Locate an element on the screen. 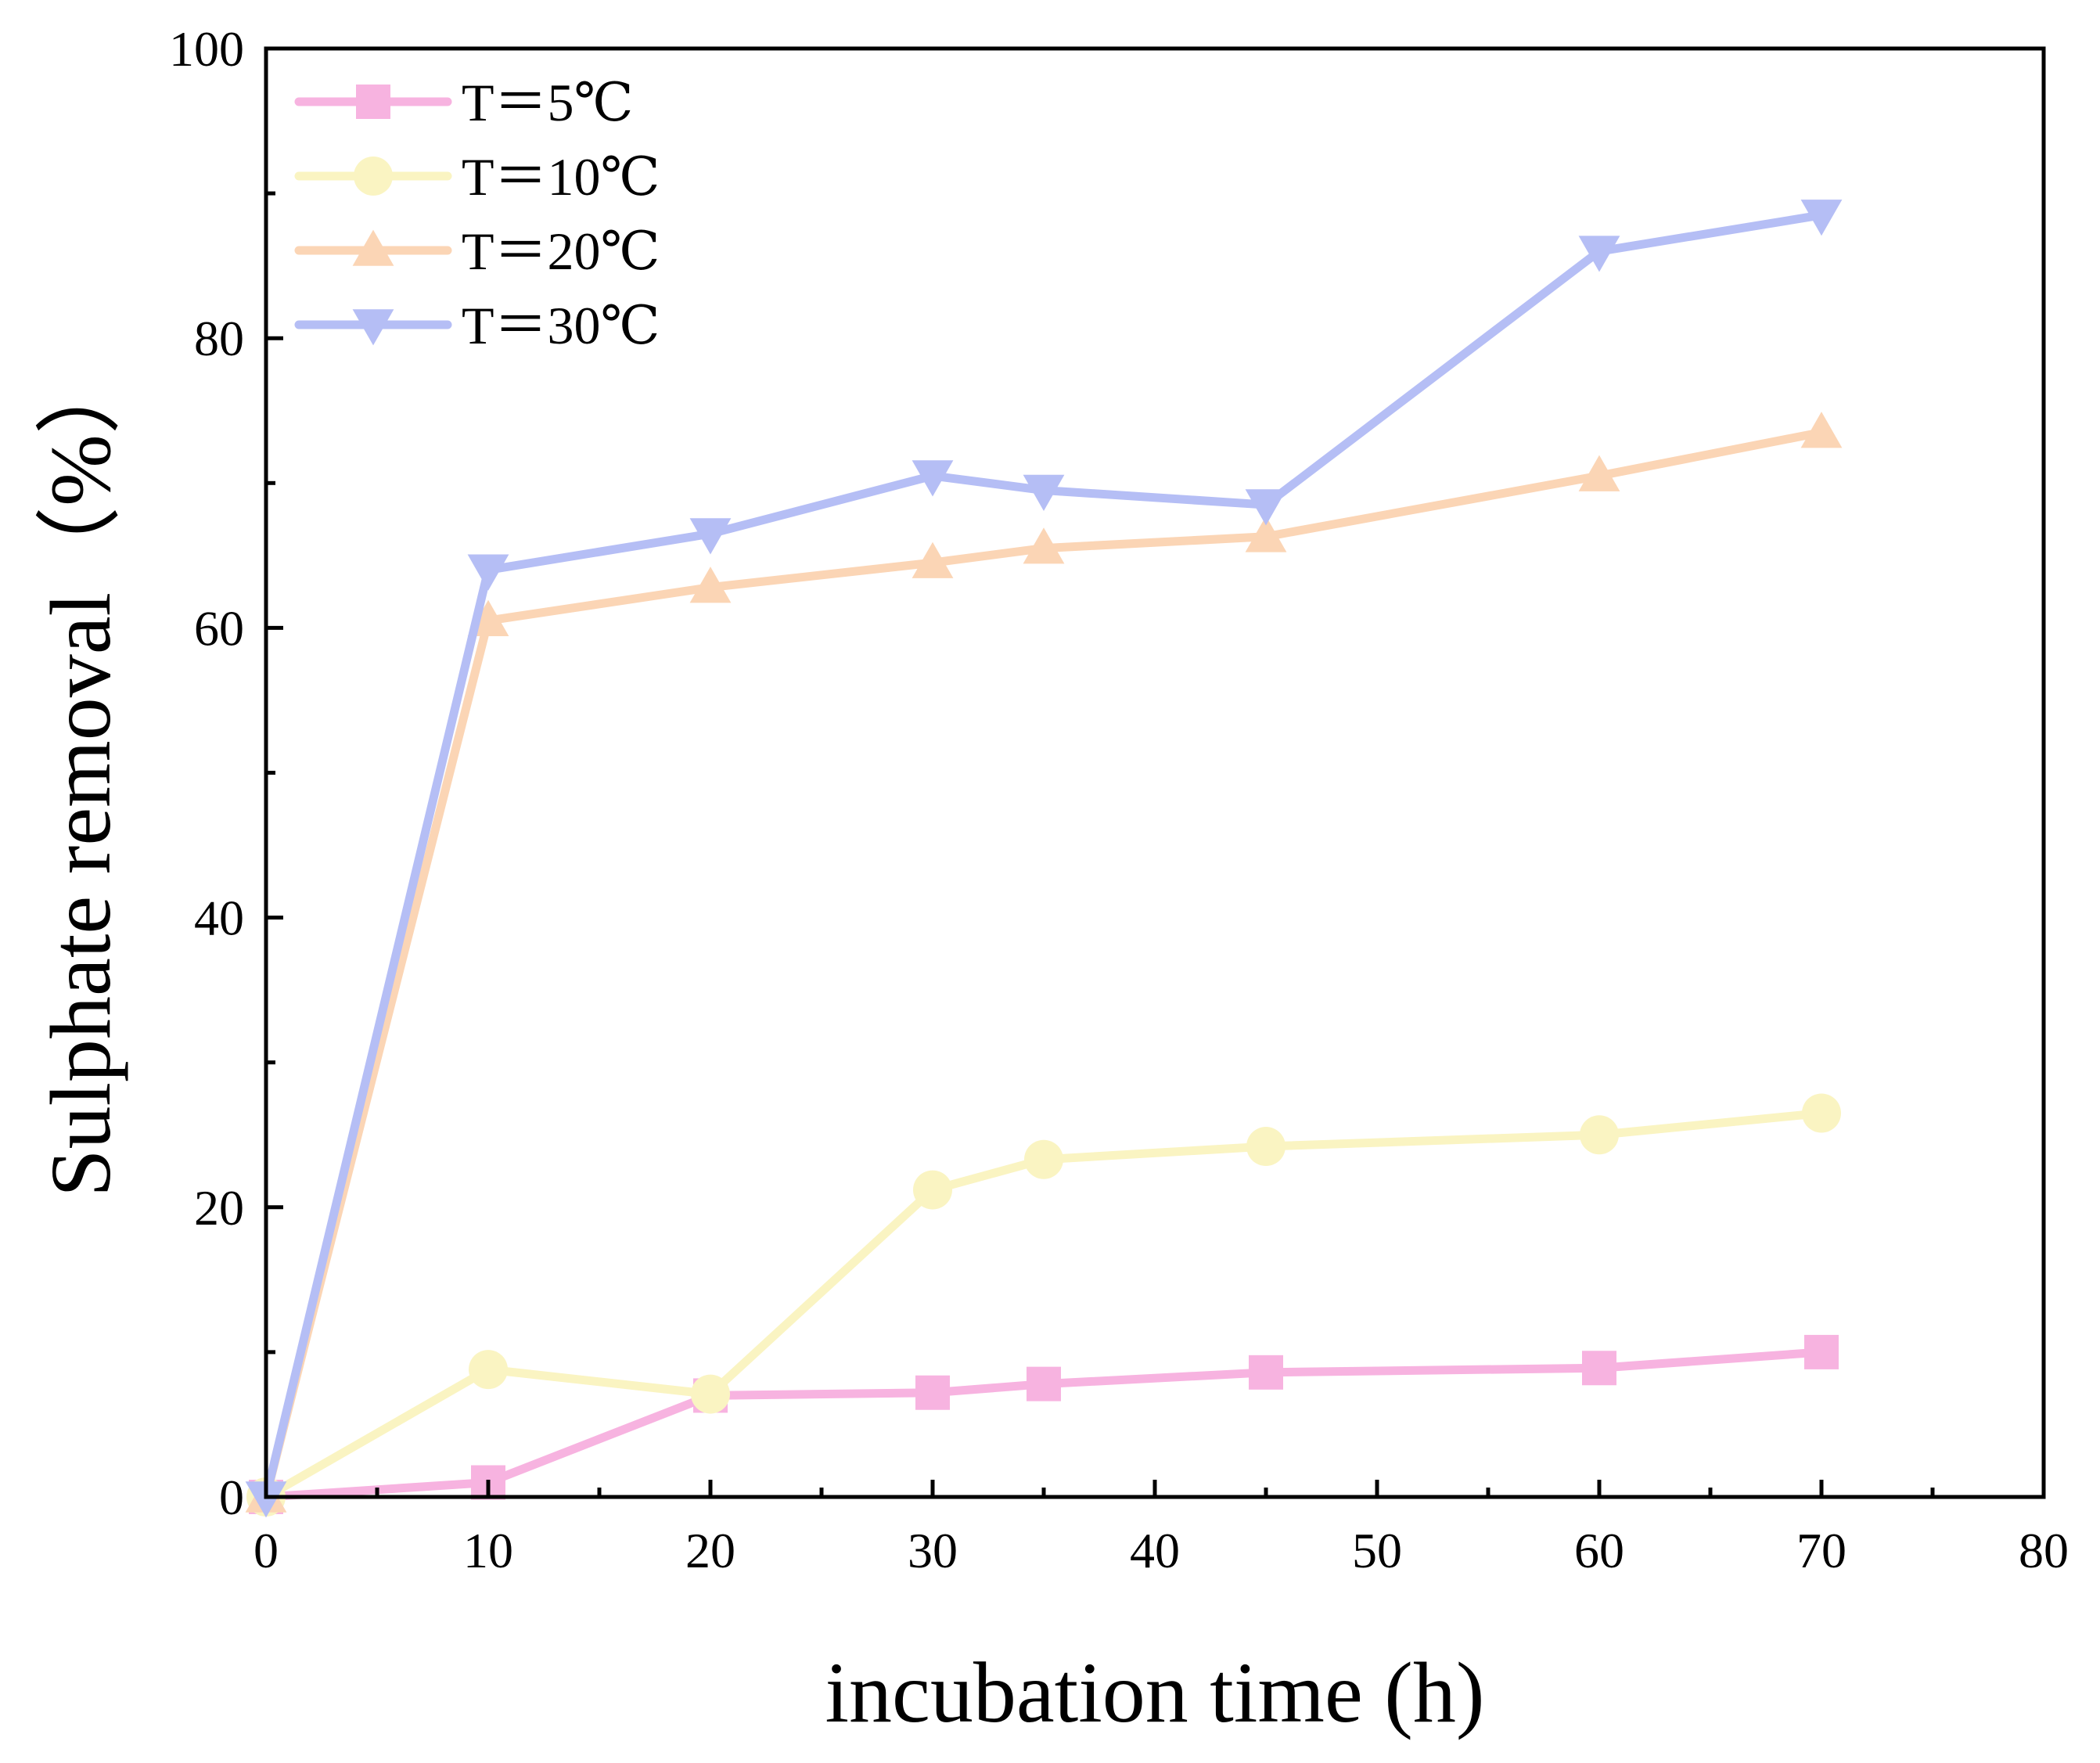 The image size is (2100, 1763). legend-label: T＝10℃ is located at coordinates (561, 177).